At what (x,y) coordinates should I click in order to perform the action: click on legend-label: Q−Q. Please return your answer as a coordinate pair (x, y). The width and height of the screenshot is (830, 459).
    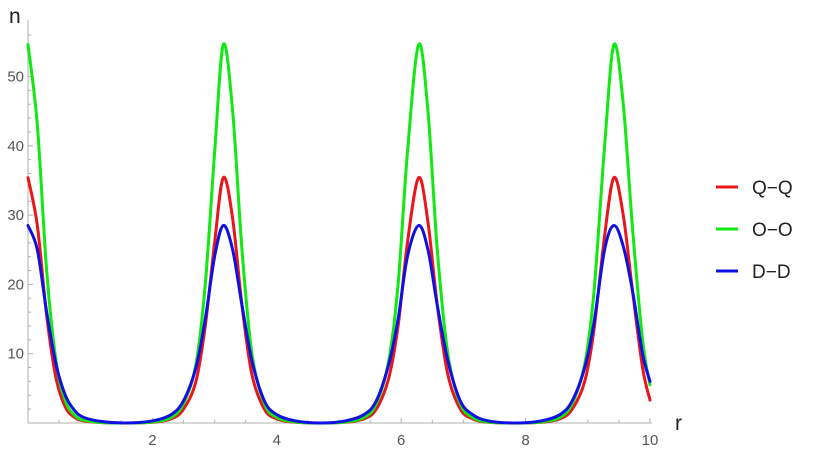
    Looking at the image, I should click on (772, 188).